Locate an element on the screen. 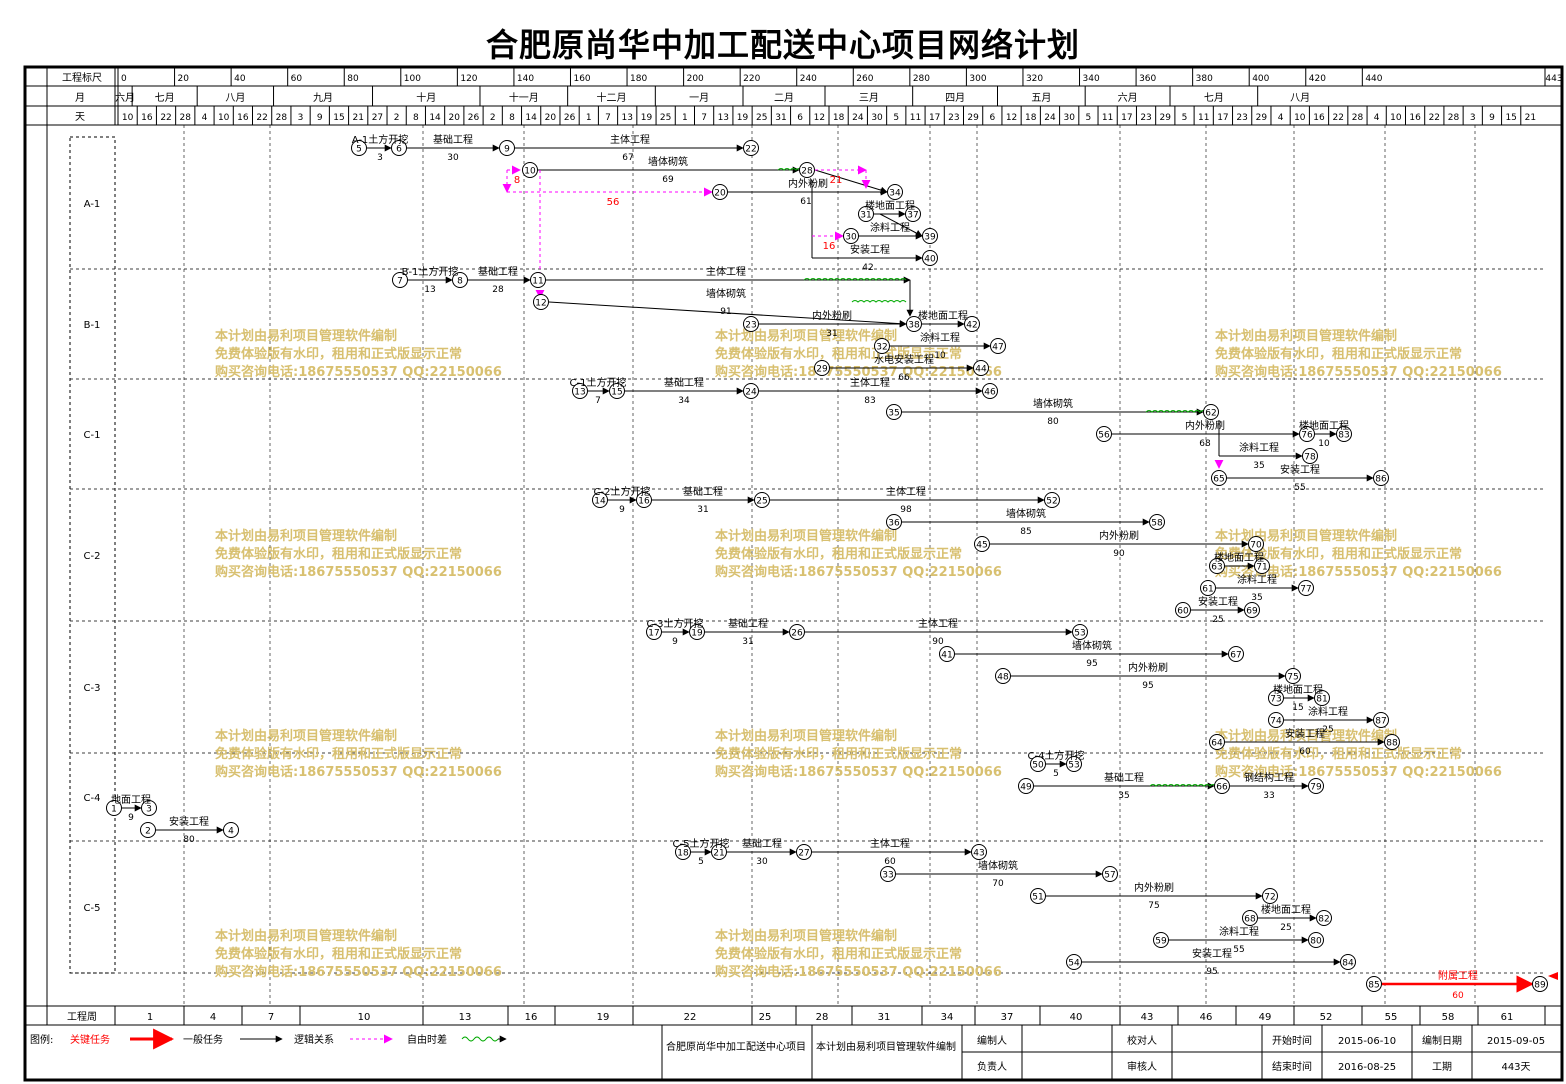  event-node-number: 47 is located at coordinates (997, 348).